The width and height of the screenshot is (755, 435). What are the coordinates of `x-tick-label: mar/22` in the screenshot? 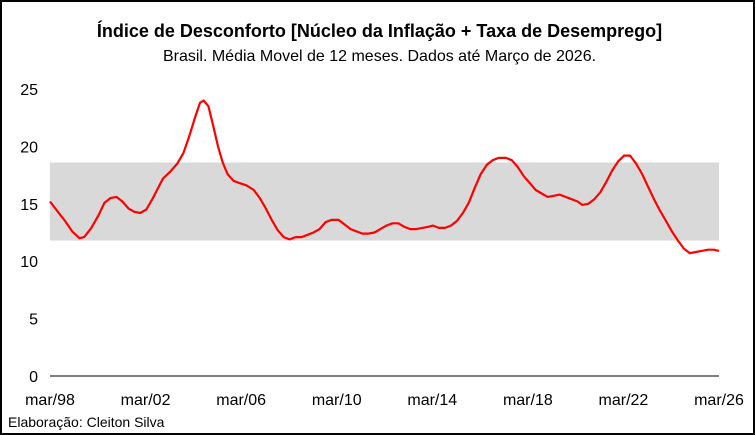 It's located at (624, 400).